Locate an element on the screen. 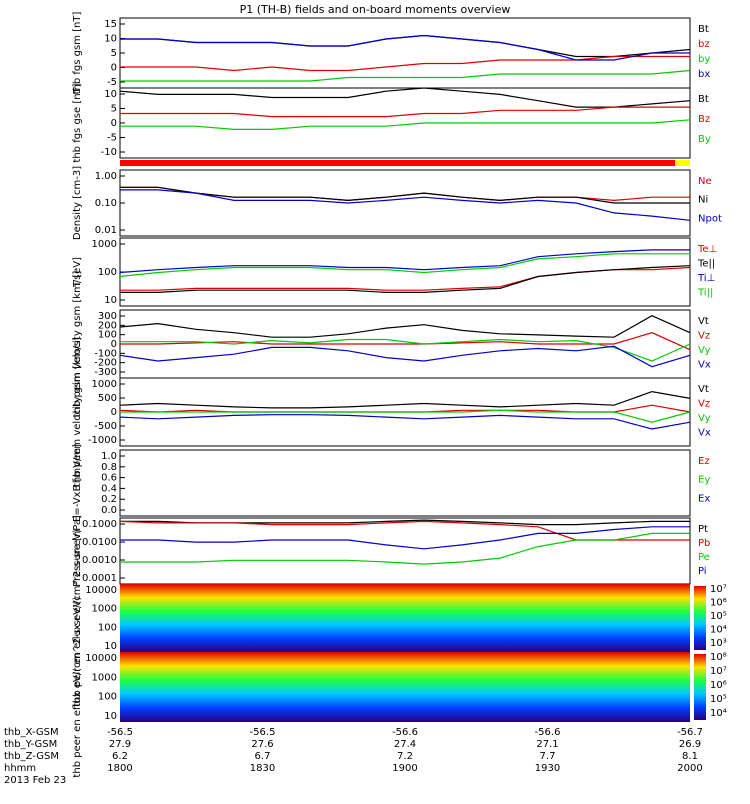  y-axis-label: E=-VxB [mV/m] is located at coordinates (77, 483).